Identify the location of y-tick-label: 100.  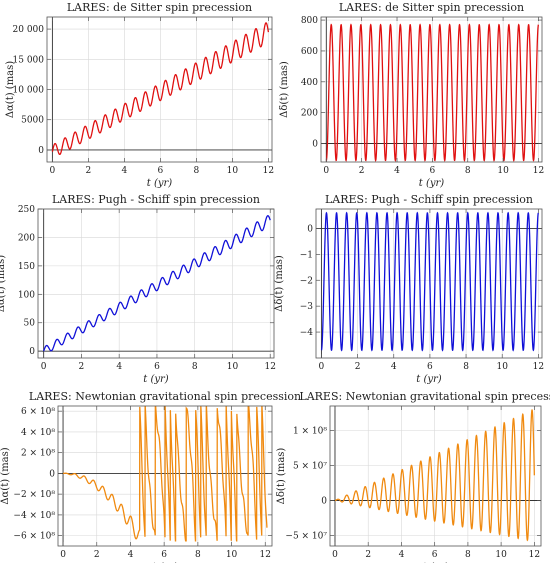
(26, 295).